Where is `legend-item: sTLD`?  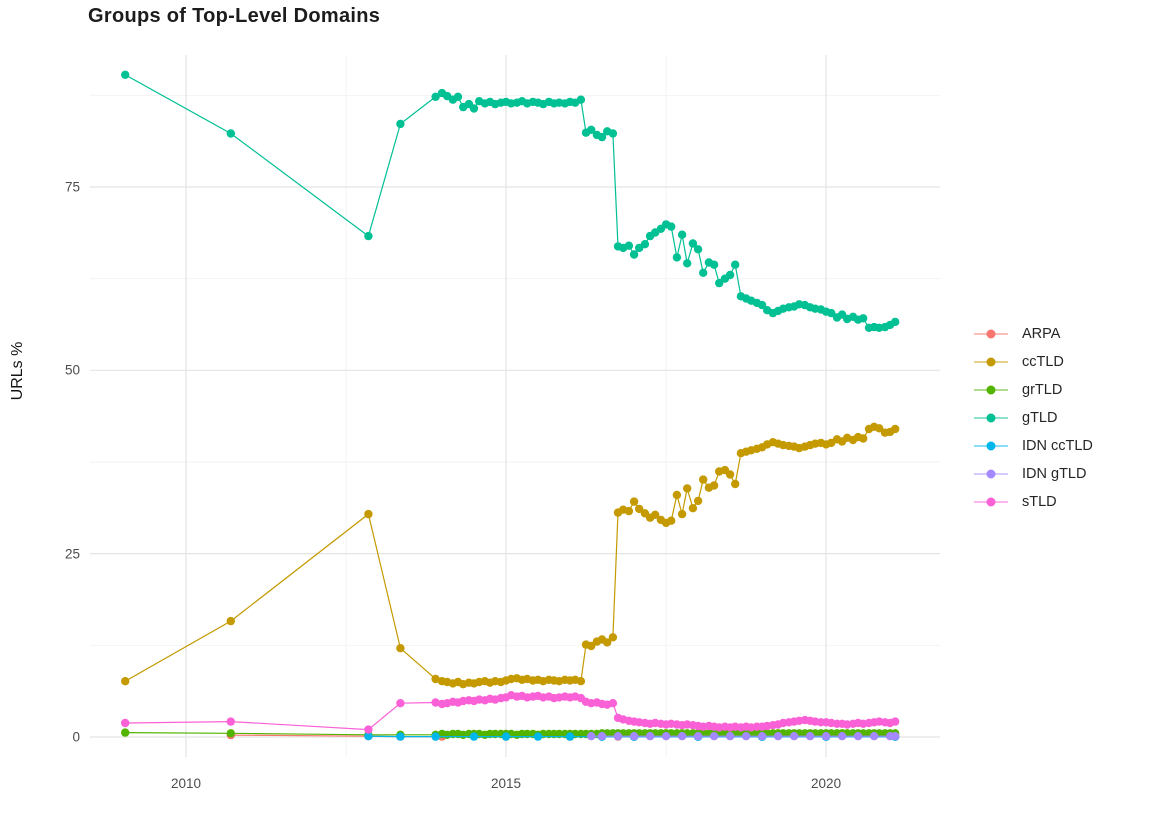
legend-item: sTLD is located at coordinates (1032, 502).